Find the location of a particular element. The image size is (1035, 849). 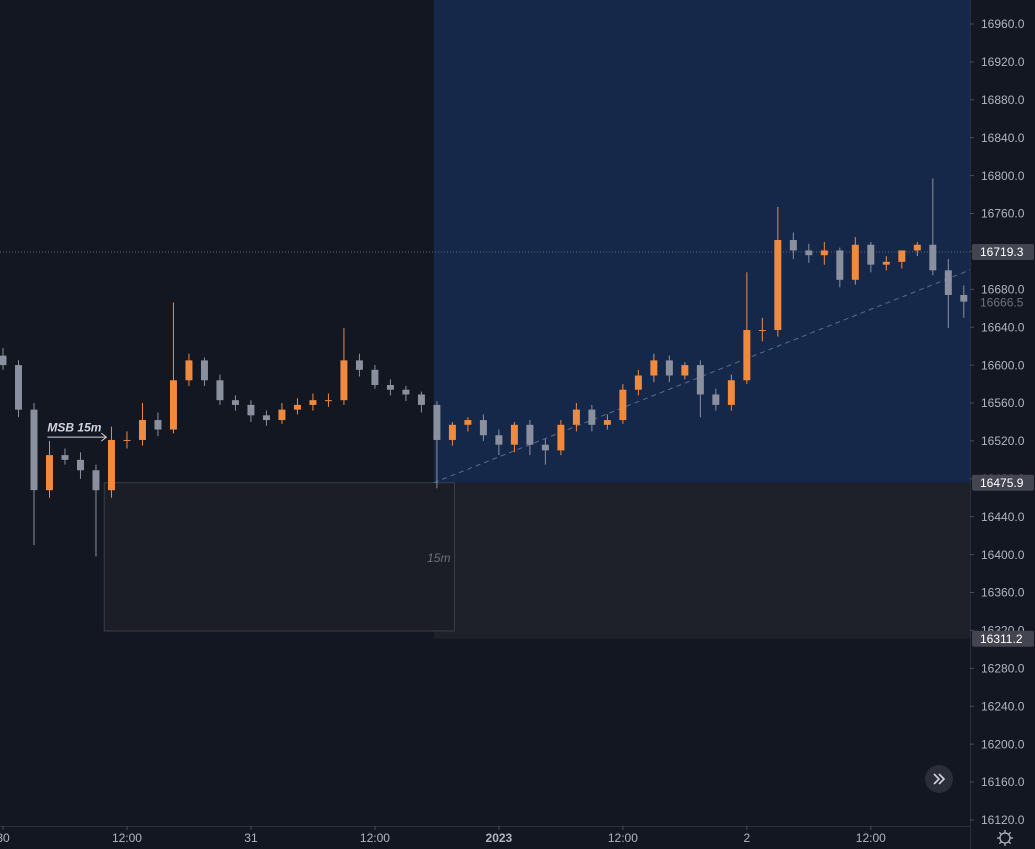

y-tick-label: 16960.0 is located at coordinates (1003, 24).